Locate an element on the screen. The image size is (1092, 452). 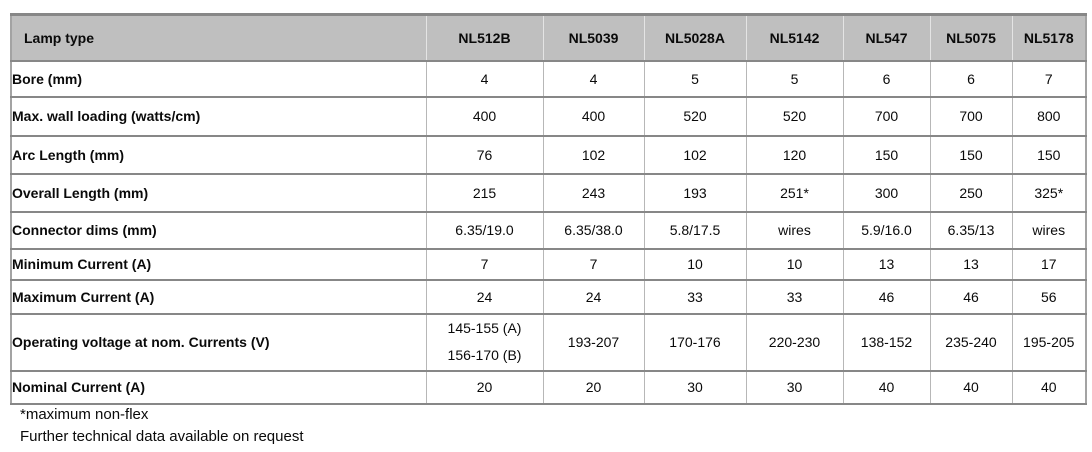
cell: 300 is located at coordinates (886, 192).